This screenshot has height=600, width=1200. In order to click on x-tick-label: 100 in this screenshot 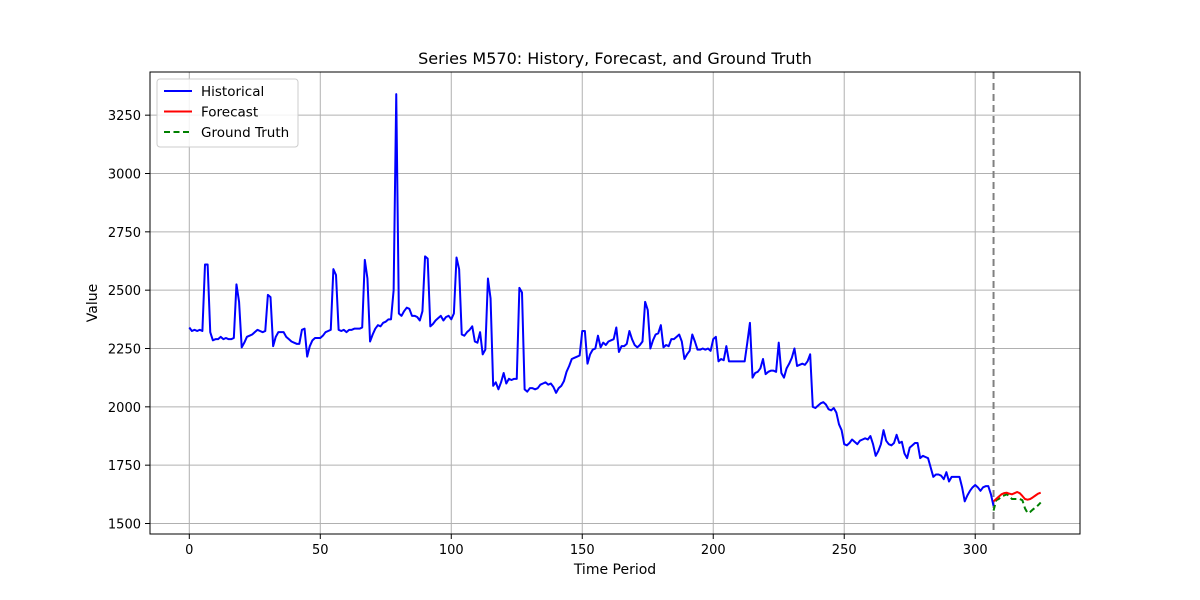, I will do `click(451, 550)`.